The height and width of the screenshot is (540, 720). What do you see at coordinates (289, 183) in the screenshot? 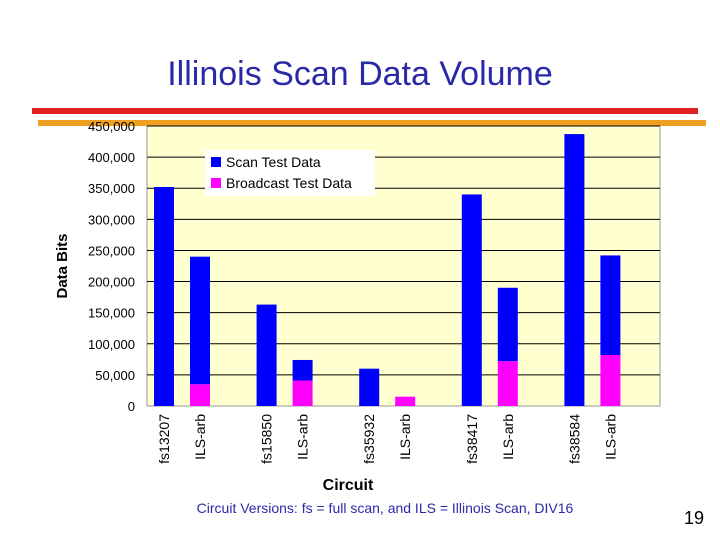
I see `legend-label-broadcast: Broadcast Test Data` at bounding box center [289, 183].